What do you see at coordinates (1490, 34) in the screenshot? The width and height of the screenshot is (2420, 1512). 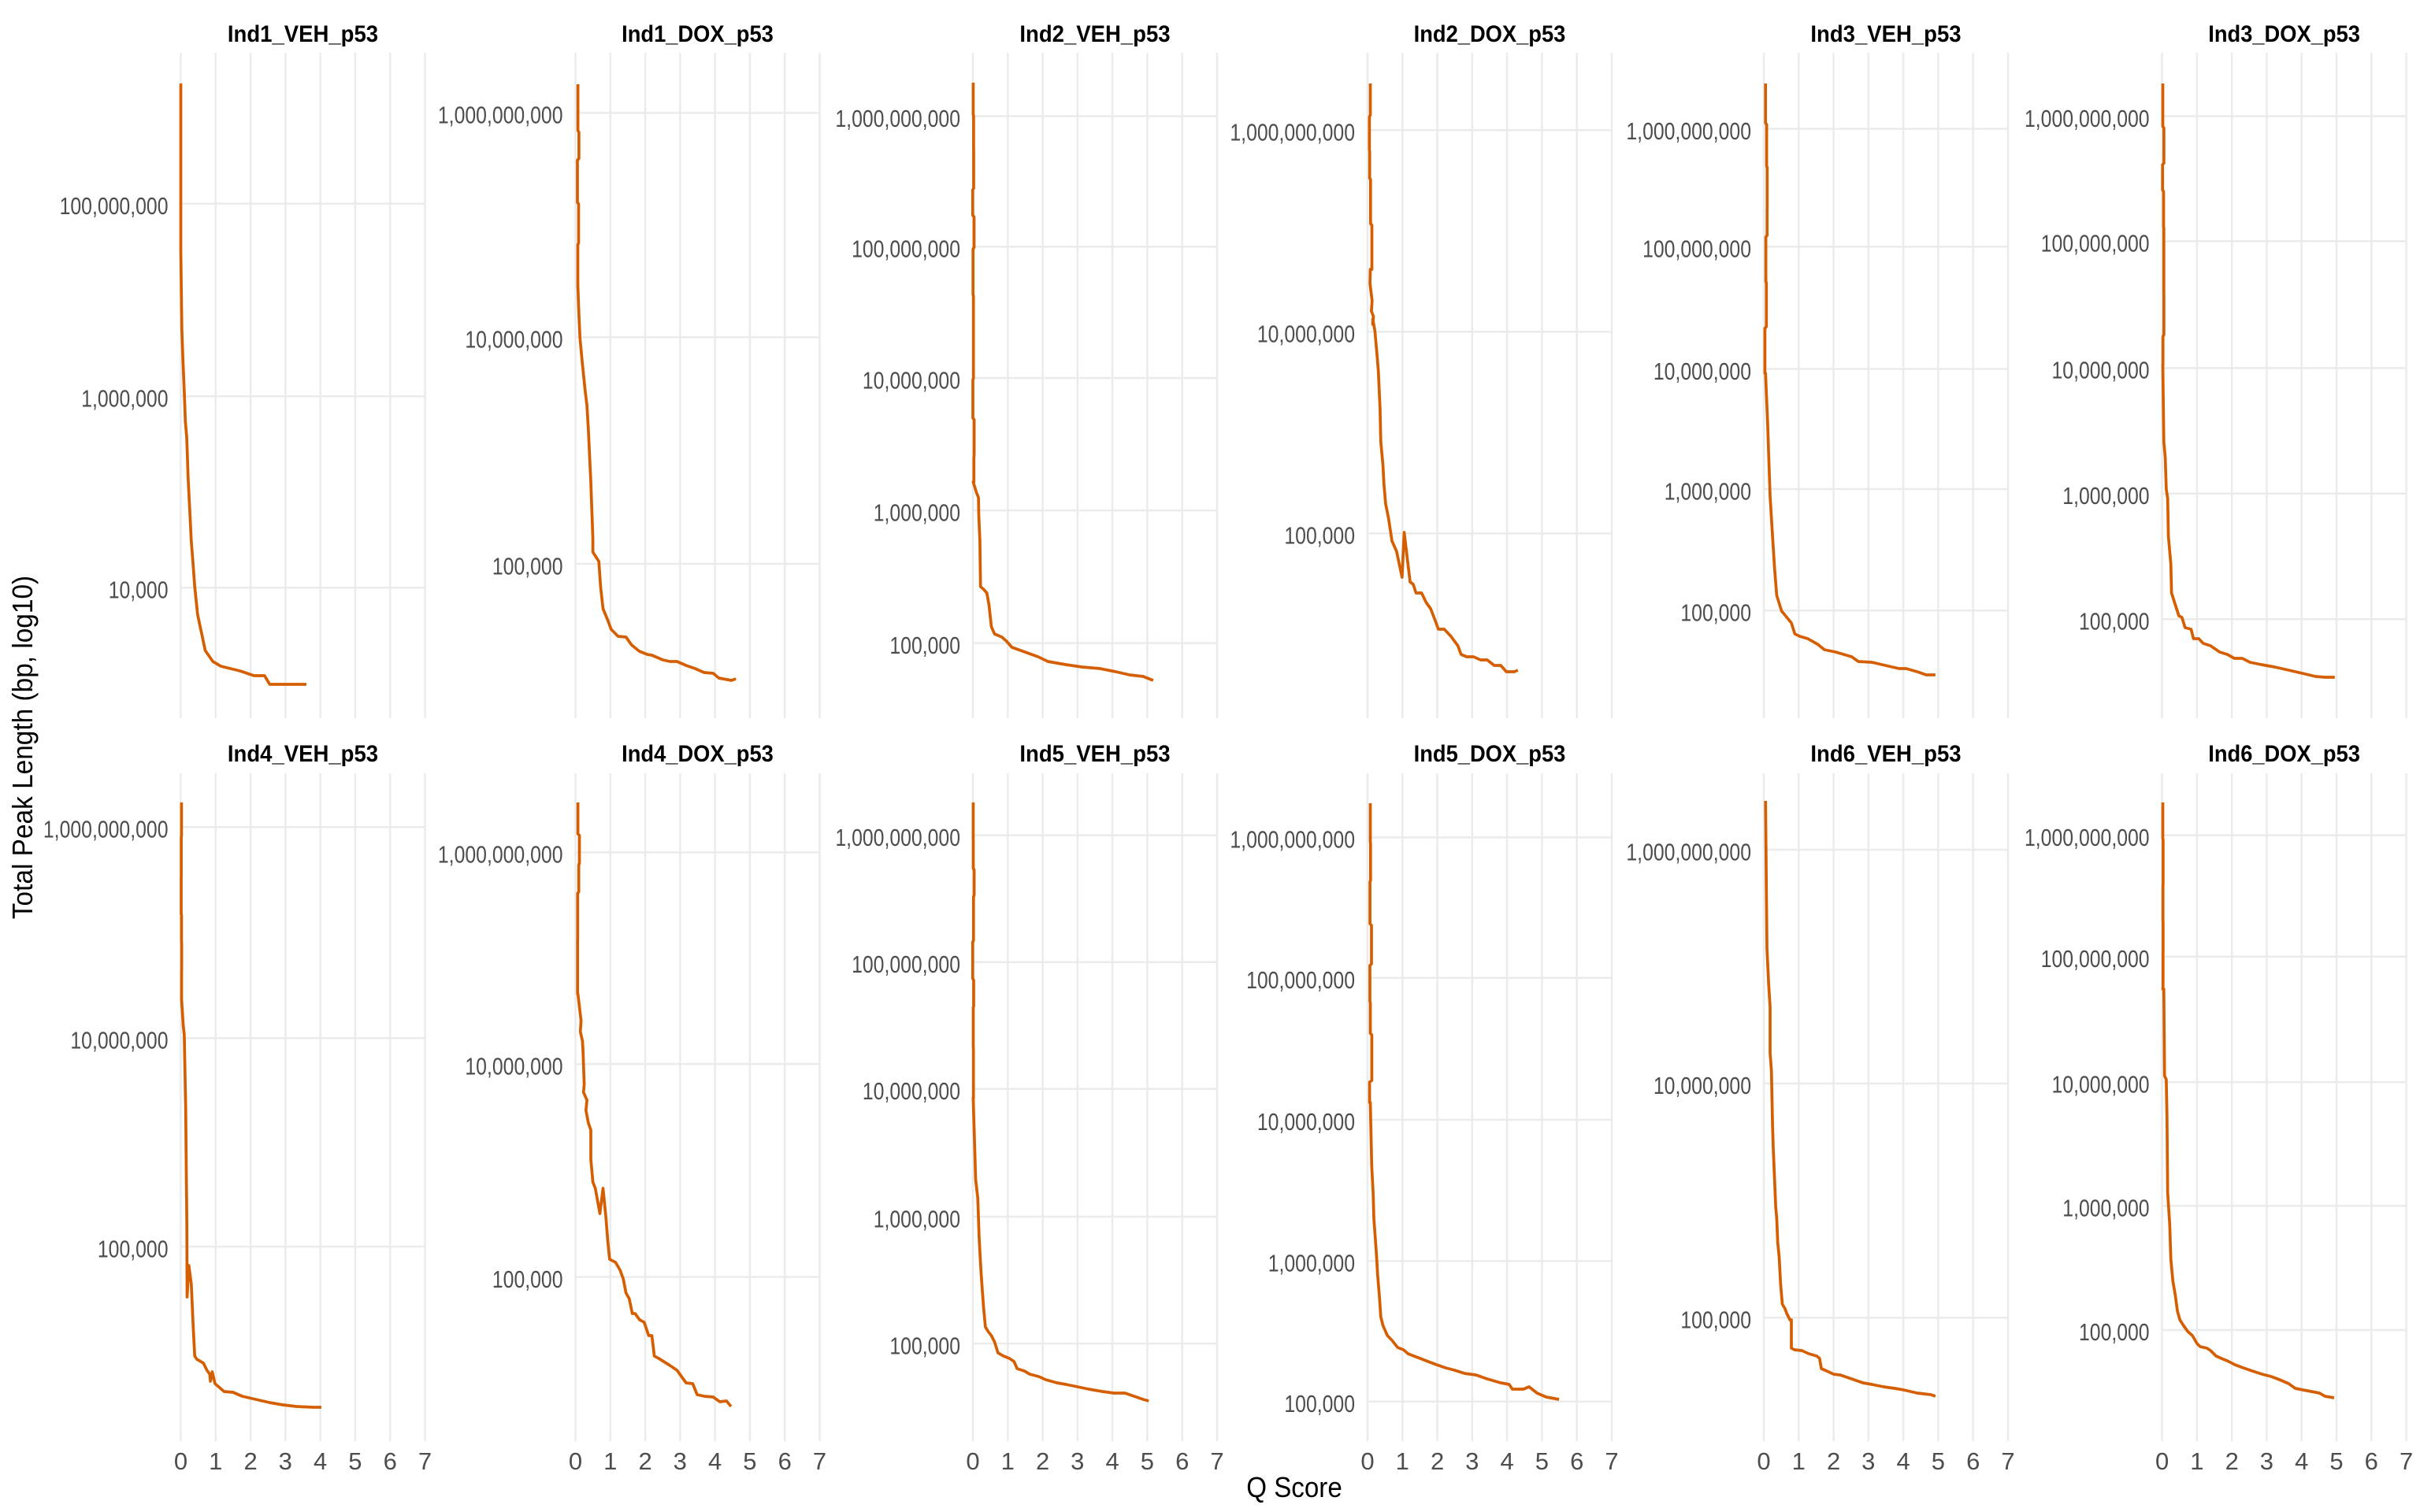 I see `svg-text: Ind2_DOX_p53` at bounding box center [1490, 34].